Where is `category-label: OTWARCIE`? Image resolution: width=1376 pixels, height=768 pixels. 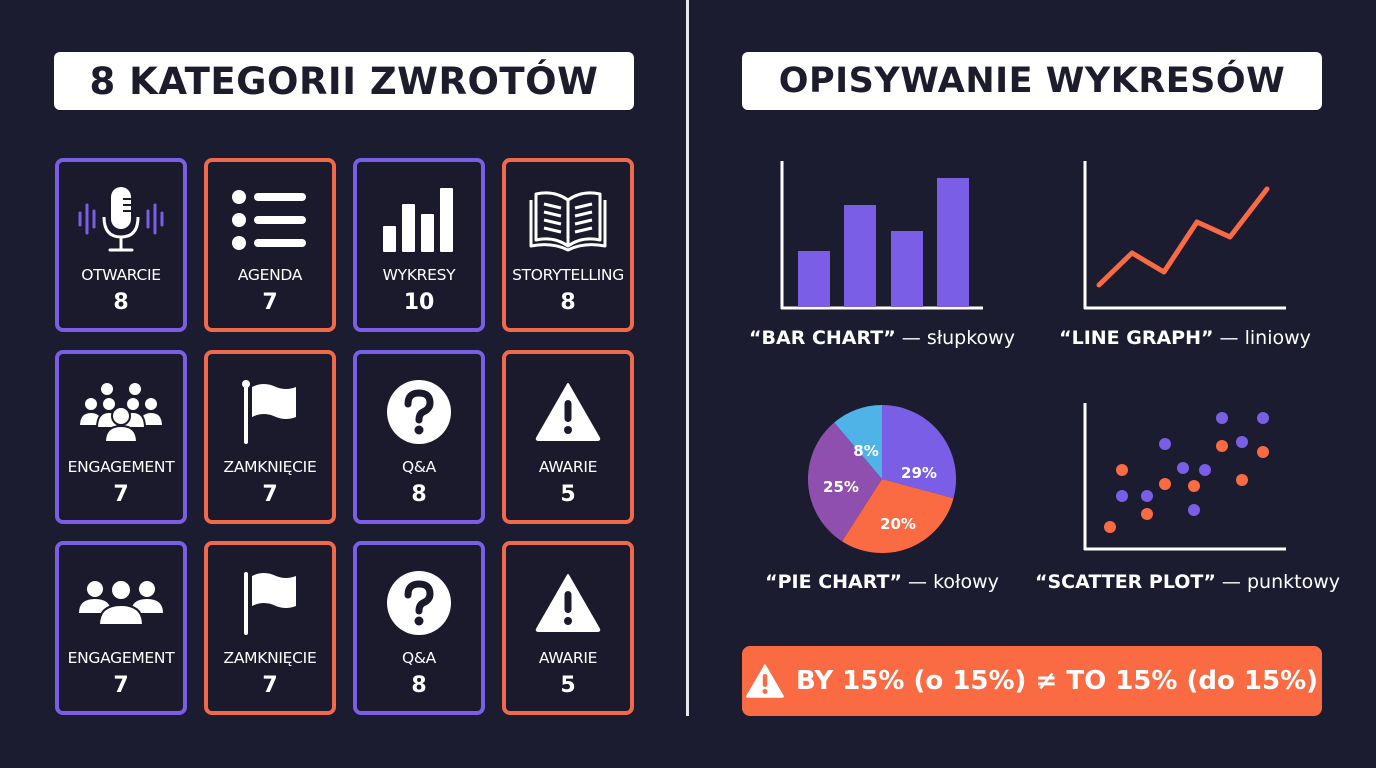
category-label: OTWARCIE is located at coordinates (121, 275).